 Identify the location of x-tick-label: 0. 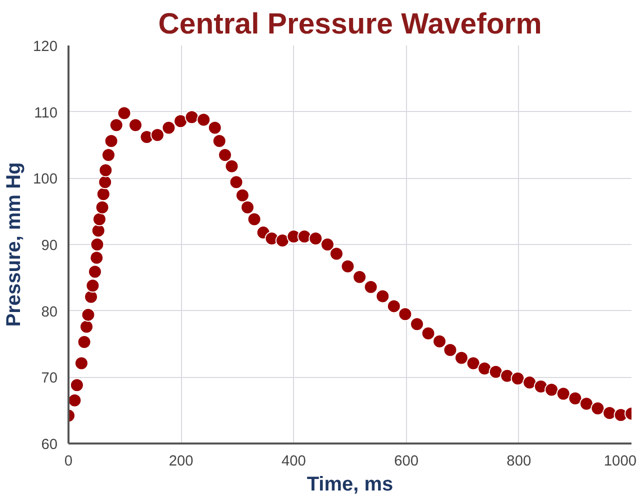
(68, 462).